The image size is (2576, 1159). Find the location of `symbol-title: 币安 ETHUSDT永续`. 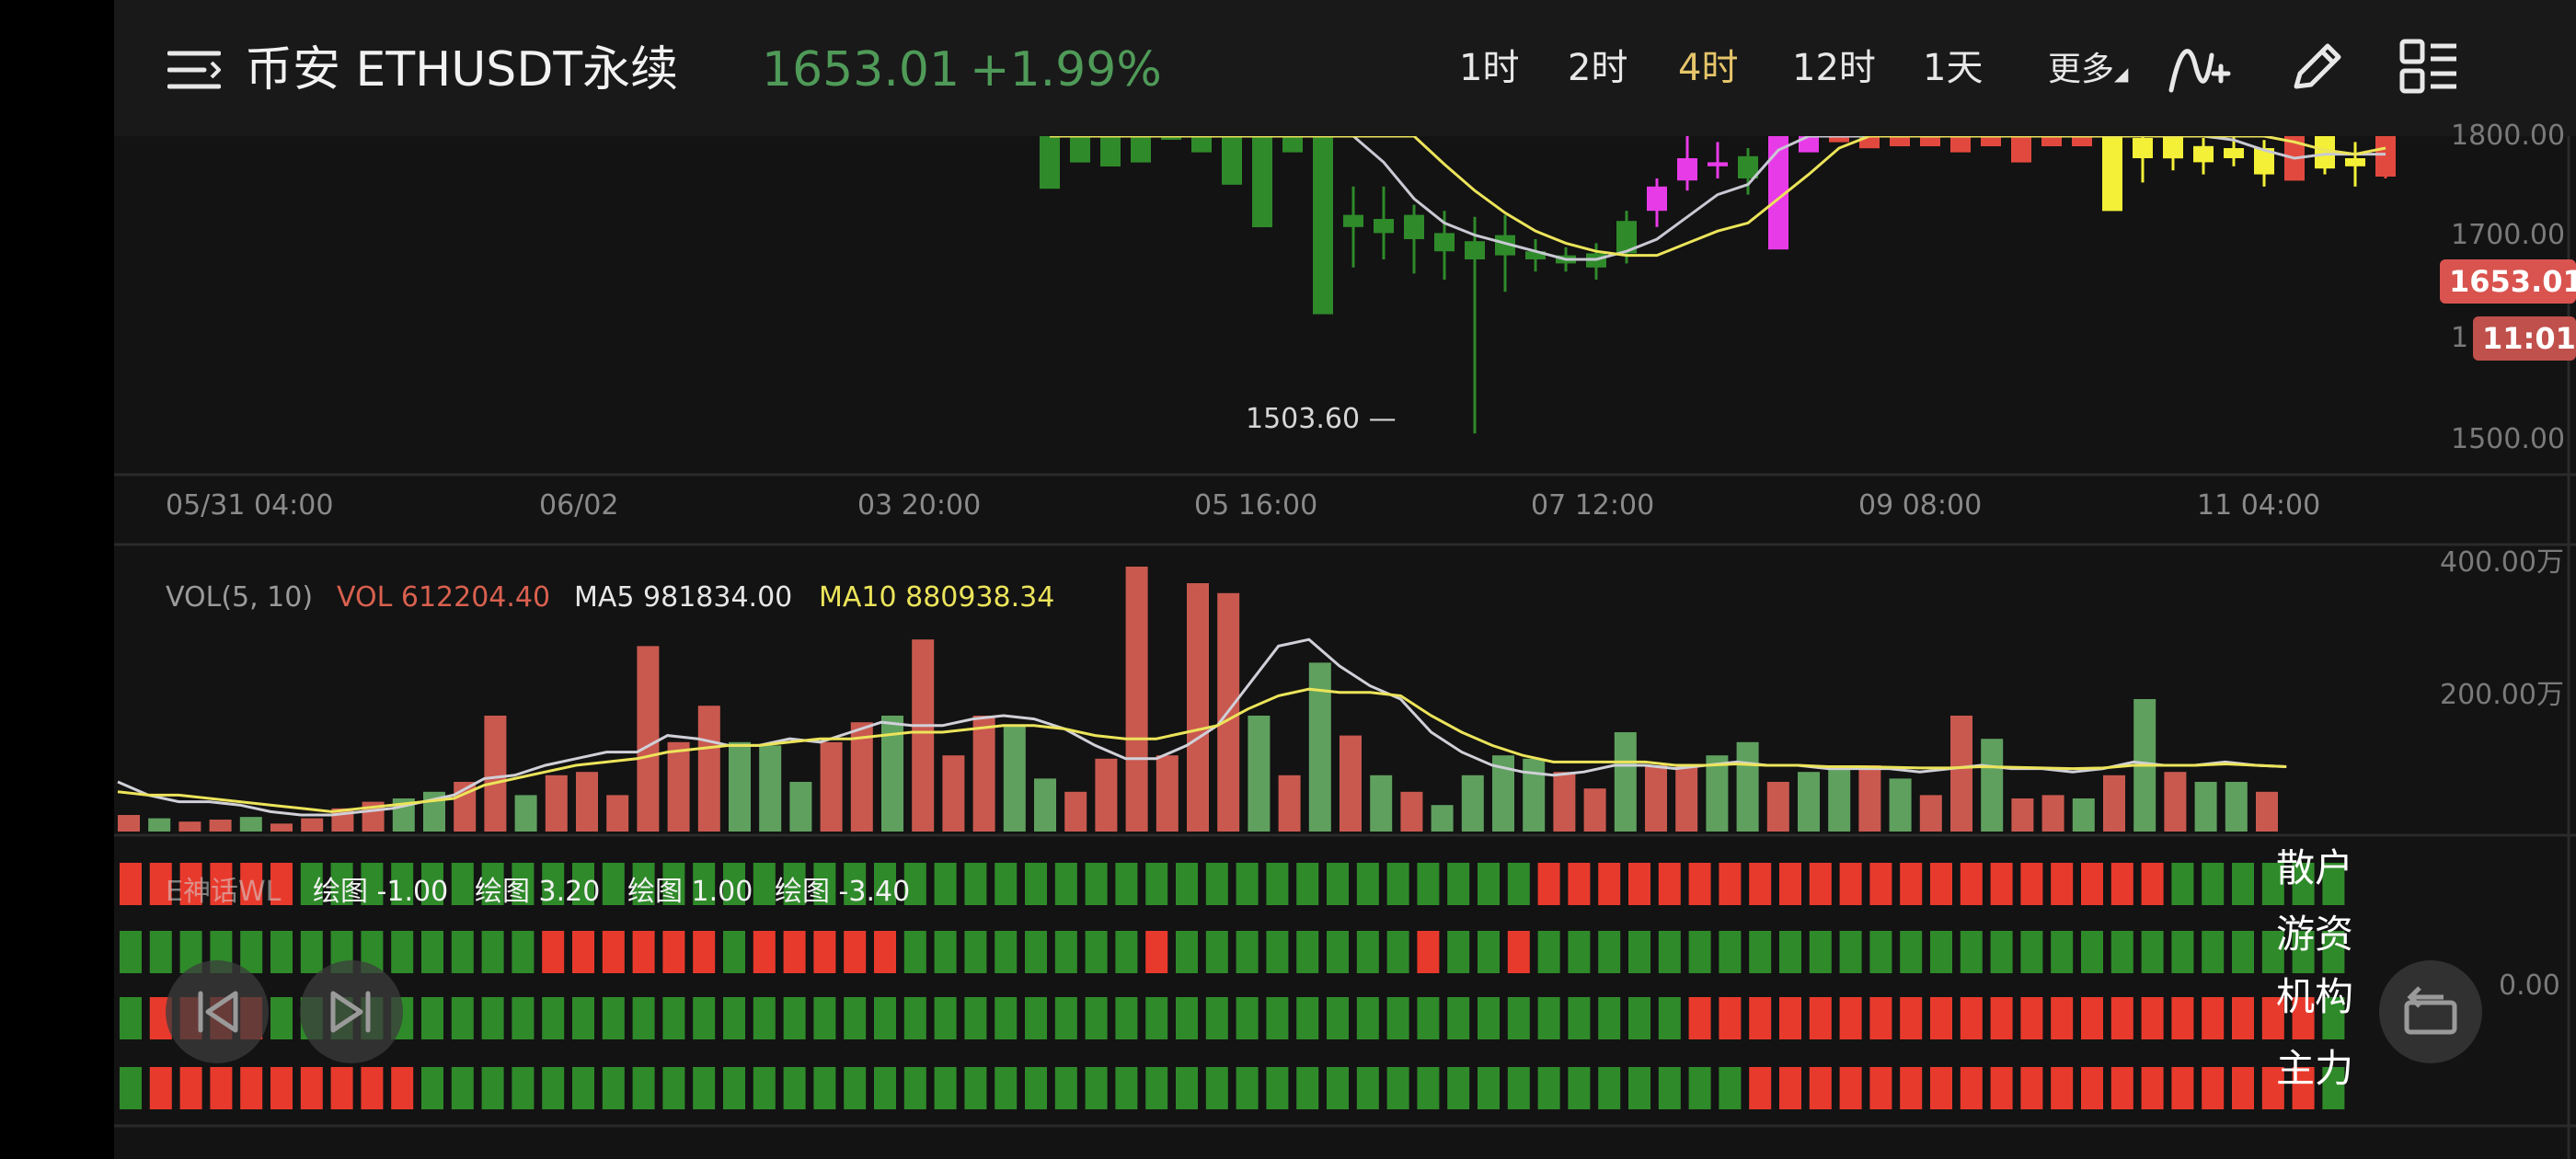

symbol-title: 币安 ETHUSDT永续 is located at coordinates (462, 70).